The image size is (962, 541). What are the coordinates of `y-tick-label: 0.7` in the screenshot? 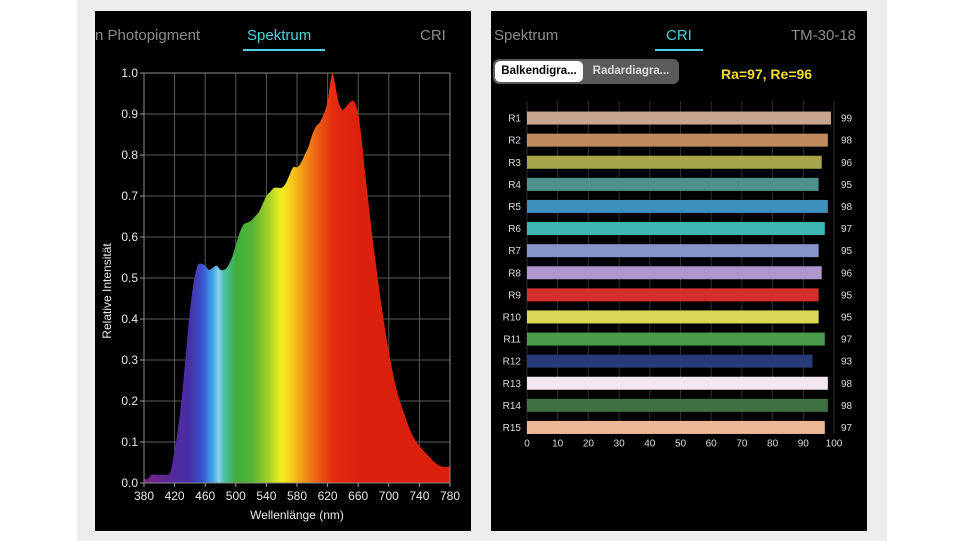 It's located at (129, 196).